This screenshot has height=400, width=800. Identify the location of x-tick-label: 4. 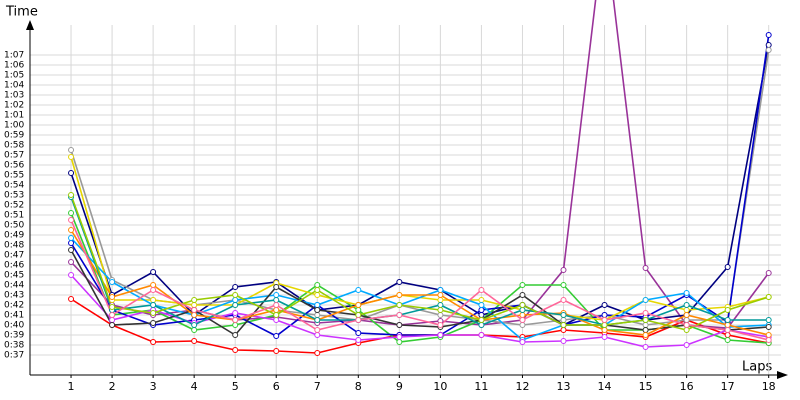
(194, 386).